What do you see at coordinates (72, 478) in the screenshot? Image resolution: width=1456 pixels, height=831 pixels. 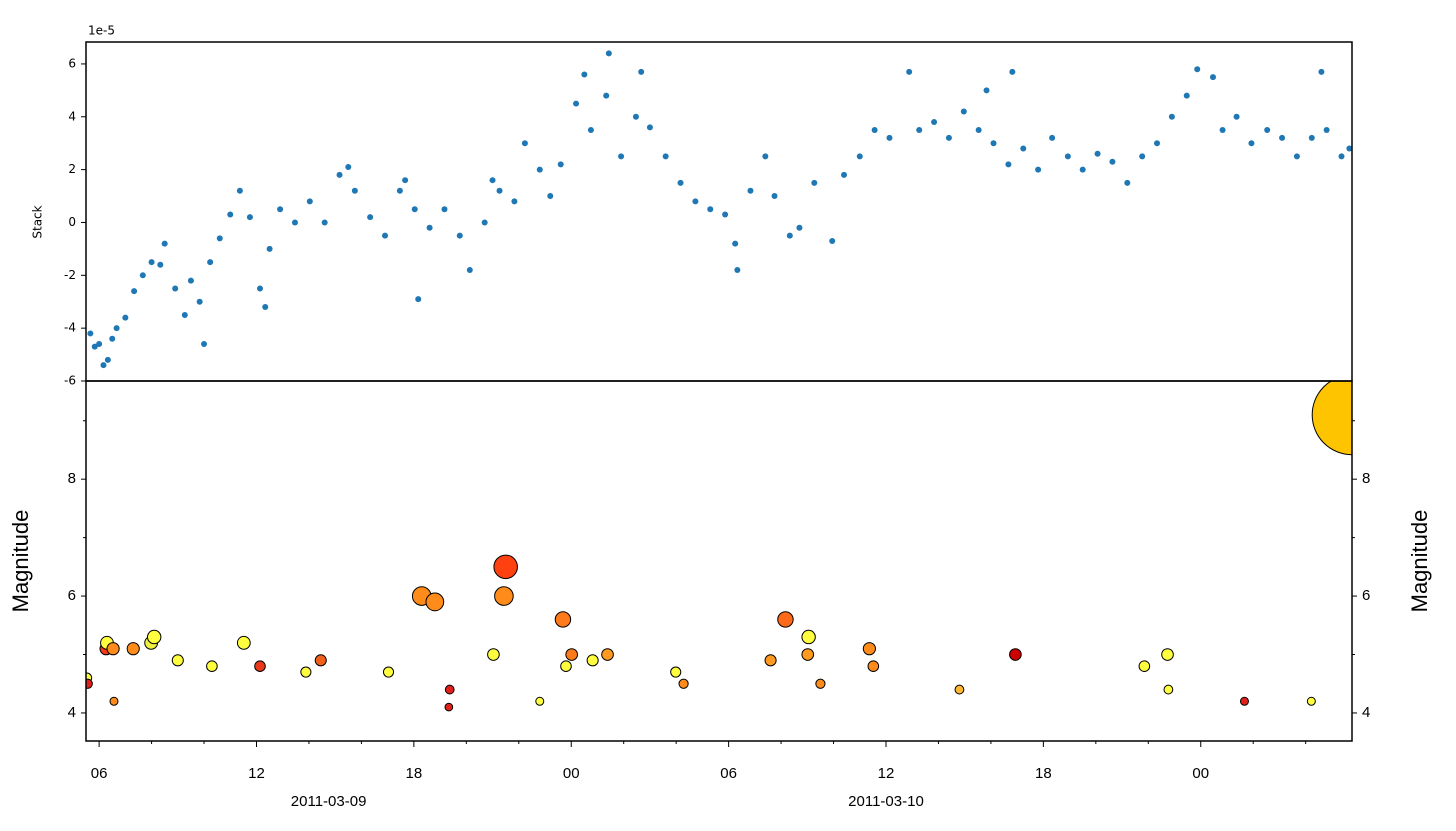 I see `y-tick-label: 8` at bounding box center [72, 478].